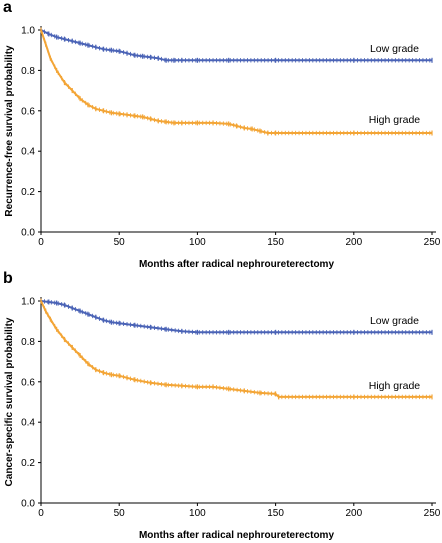 The width and height of the screenshot is (442, 543). I want to click on y-axis-label: Recurrence-free survival probability, so click(9, 131).